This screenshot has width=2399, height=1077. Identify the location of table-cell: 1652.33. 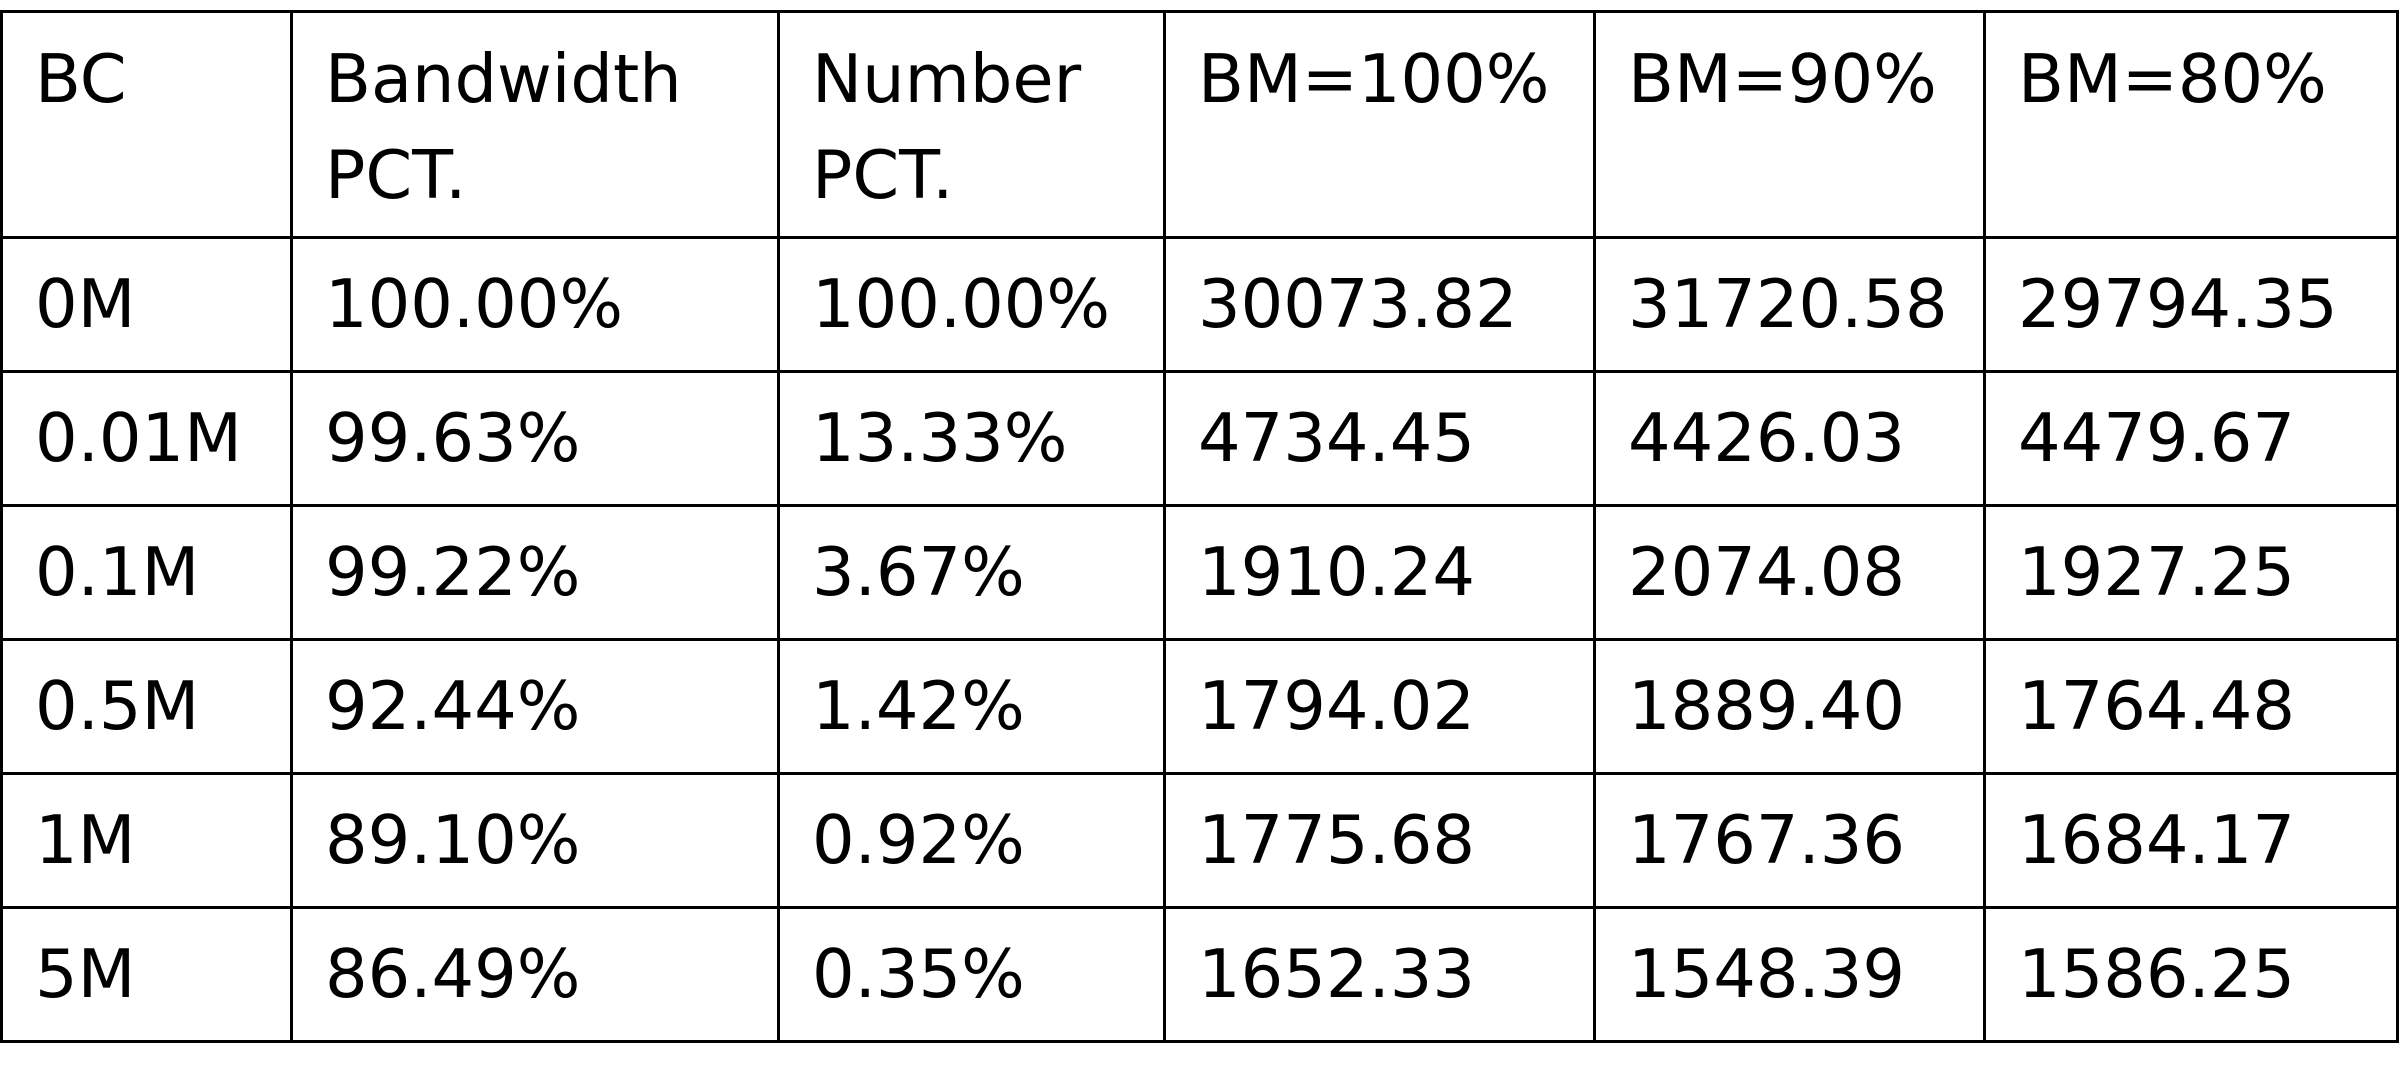
(1379, 974).